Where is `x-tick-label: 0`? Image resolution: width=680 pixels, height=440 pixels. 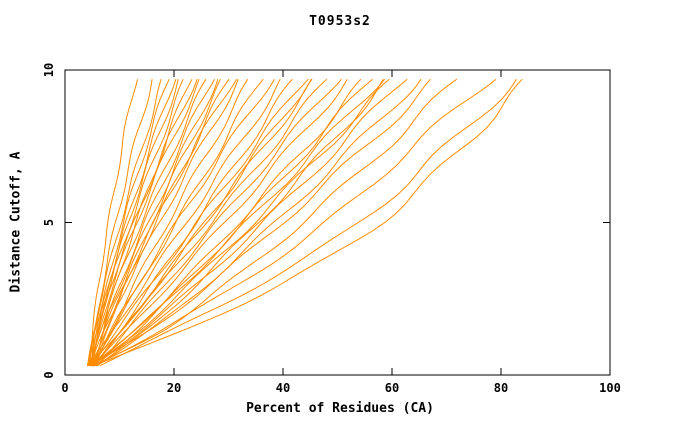 x-tick-label: 0 is located at coordinates (64, 388).